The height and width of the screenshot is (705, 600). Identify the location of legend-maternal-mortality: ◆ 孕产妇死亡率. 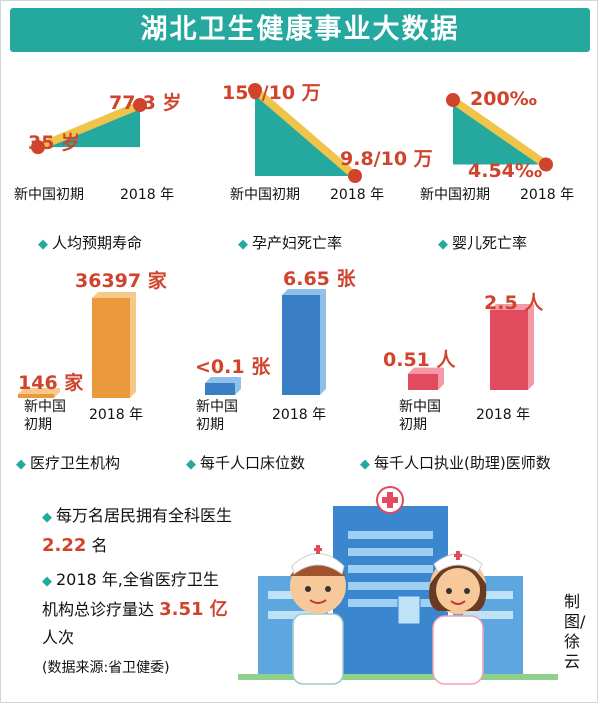
(290, 243).